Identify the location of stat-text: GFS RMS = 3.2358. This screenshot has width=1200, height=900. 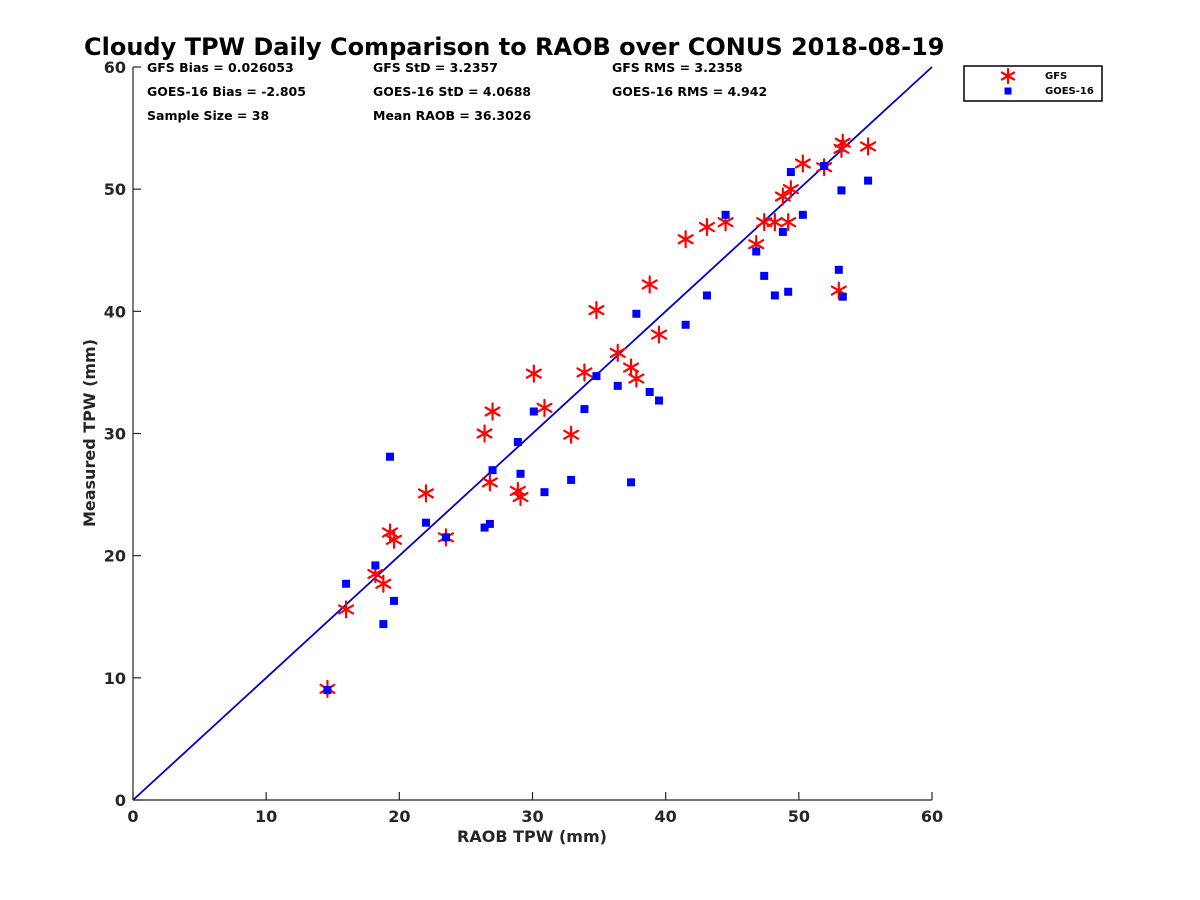
(677, 67).